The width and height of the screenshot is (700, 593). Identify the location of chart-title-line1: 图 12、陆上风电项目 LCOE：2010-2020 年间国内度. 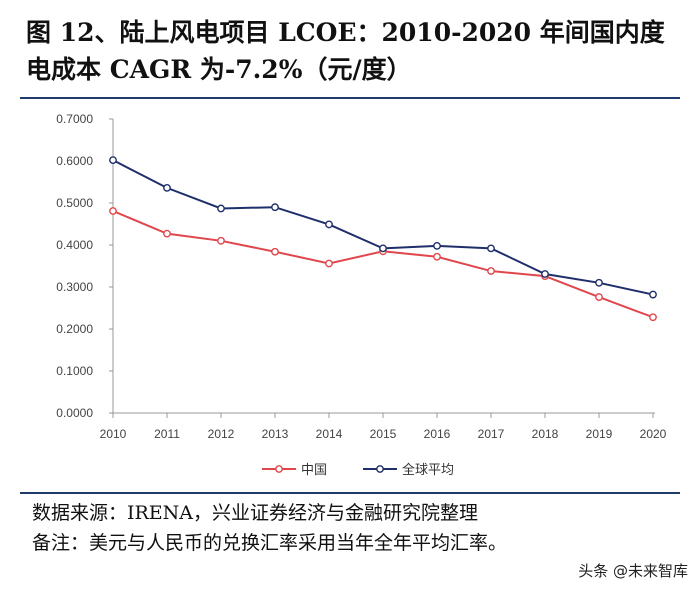
(345, 32).